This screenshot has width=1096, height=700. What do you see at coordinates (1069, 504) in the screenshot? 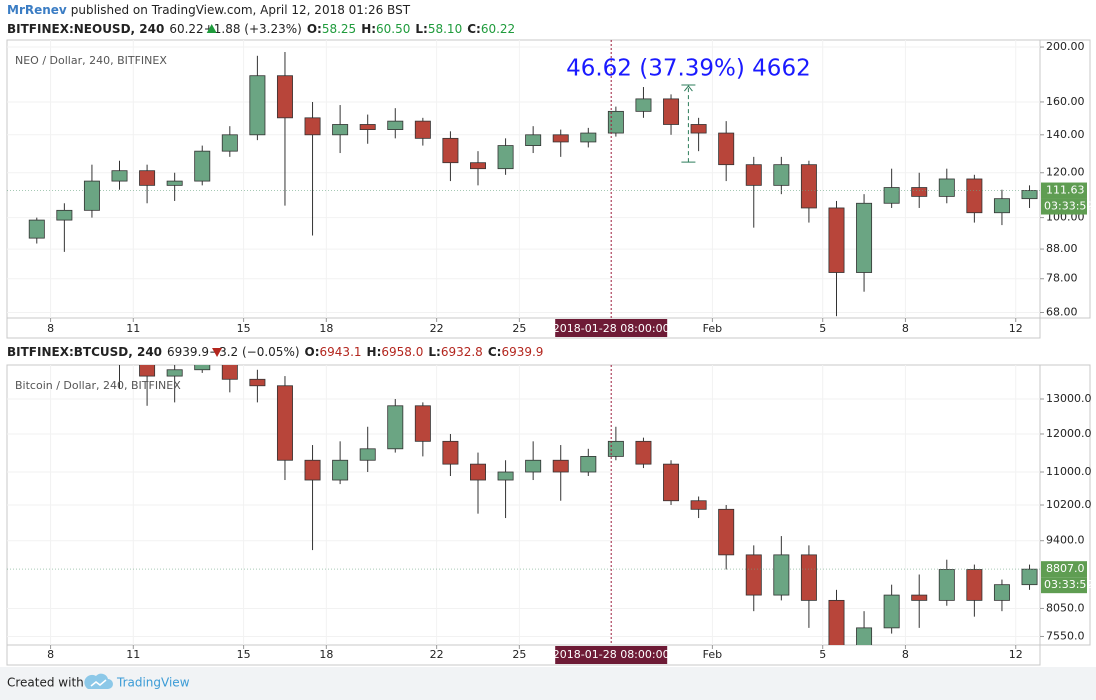
I see `y-tick-label: 10200.0` at bounding box center [1069, 504].